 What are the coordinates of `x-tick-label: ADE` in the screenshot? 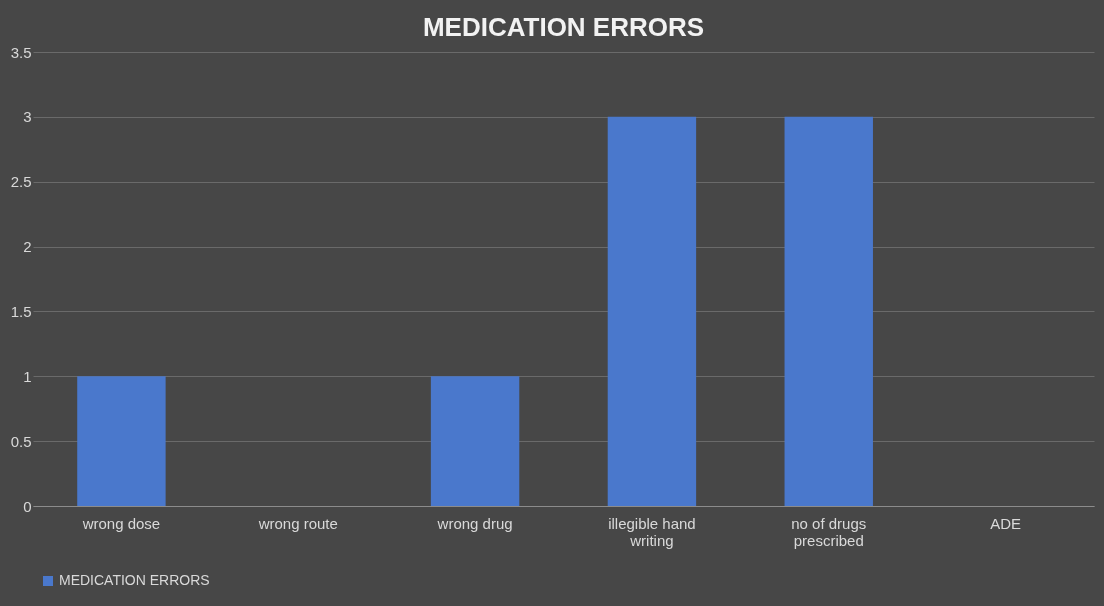 It's located at (1006, 523).